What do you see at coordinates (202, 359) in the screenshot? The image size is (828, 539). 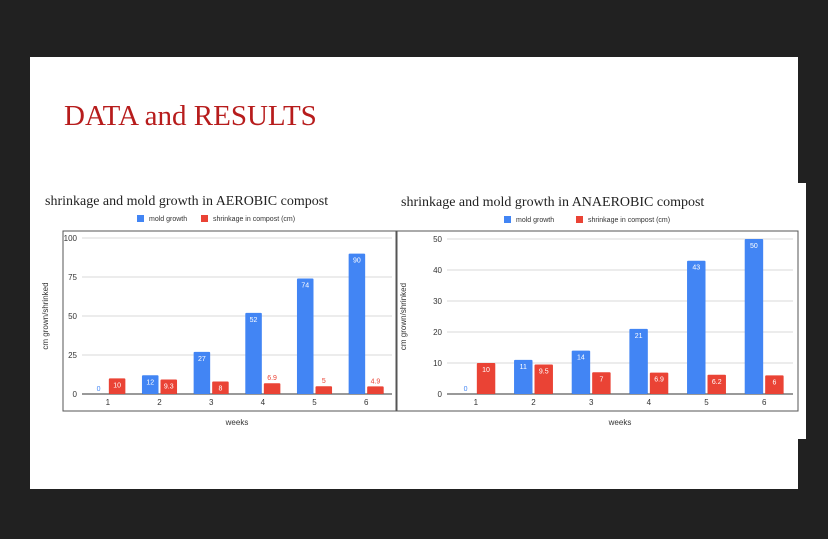 I see `data-label: 27` at bounding box center [202, 359].